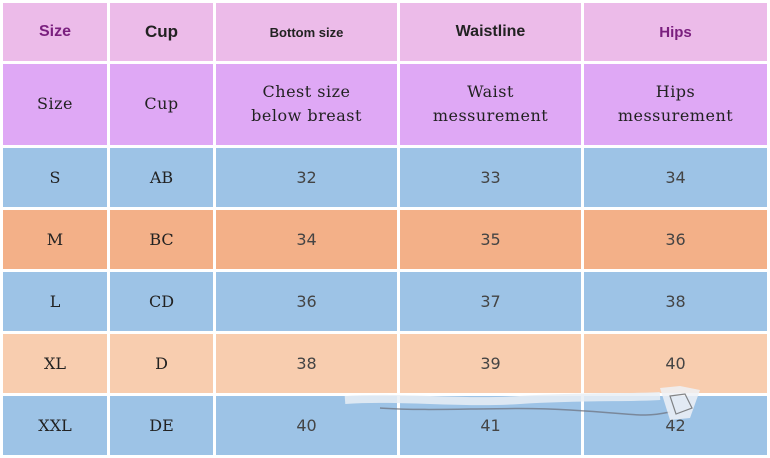 The image size is (770, 458). I want to click on subheader-size-line: Size, so click(55, 104).